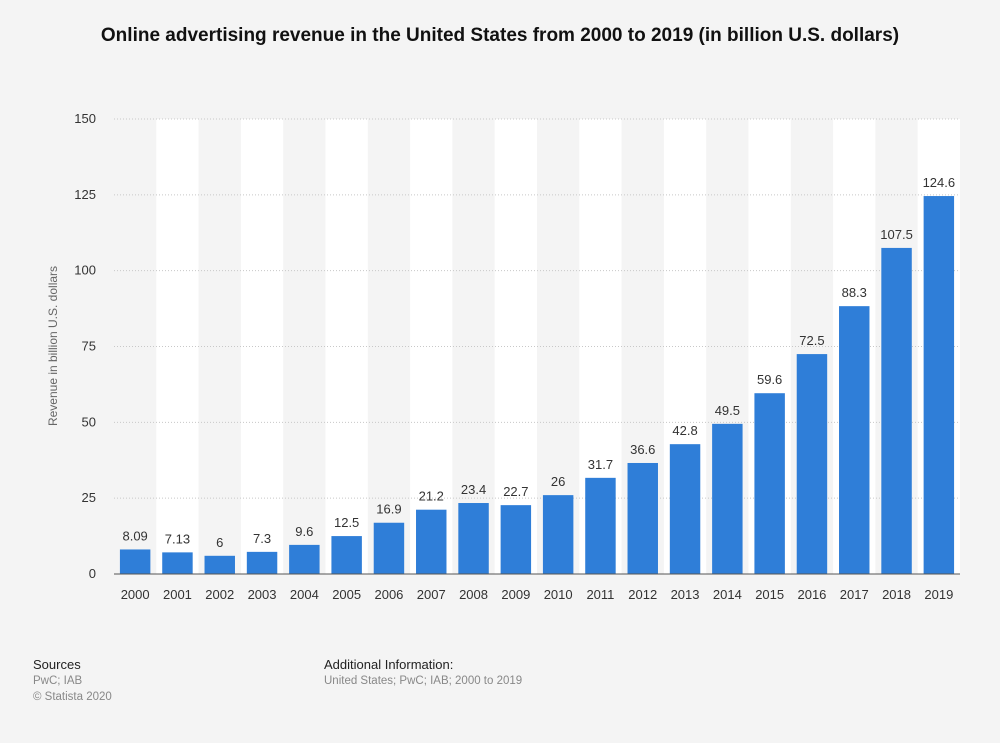 The height and width of the screenshot is (743, 1000). What do you see at coordinates (811, 340) in the screenshot?
I see `data-label: 72.5` at bounding box center [811, 340].